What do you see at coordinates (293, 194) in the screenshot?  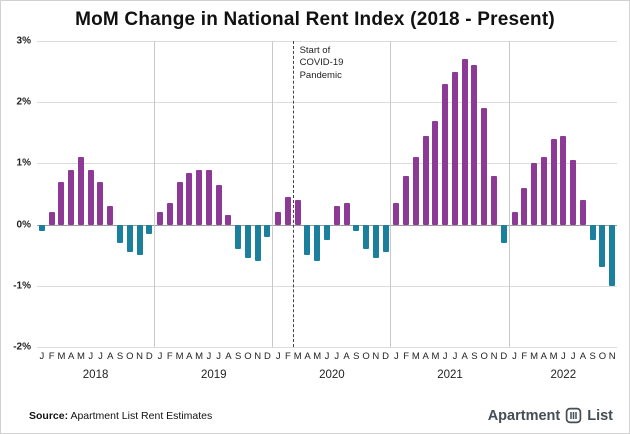 I see `pandemic-start-line` at bounding box center [293, 194].